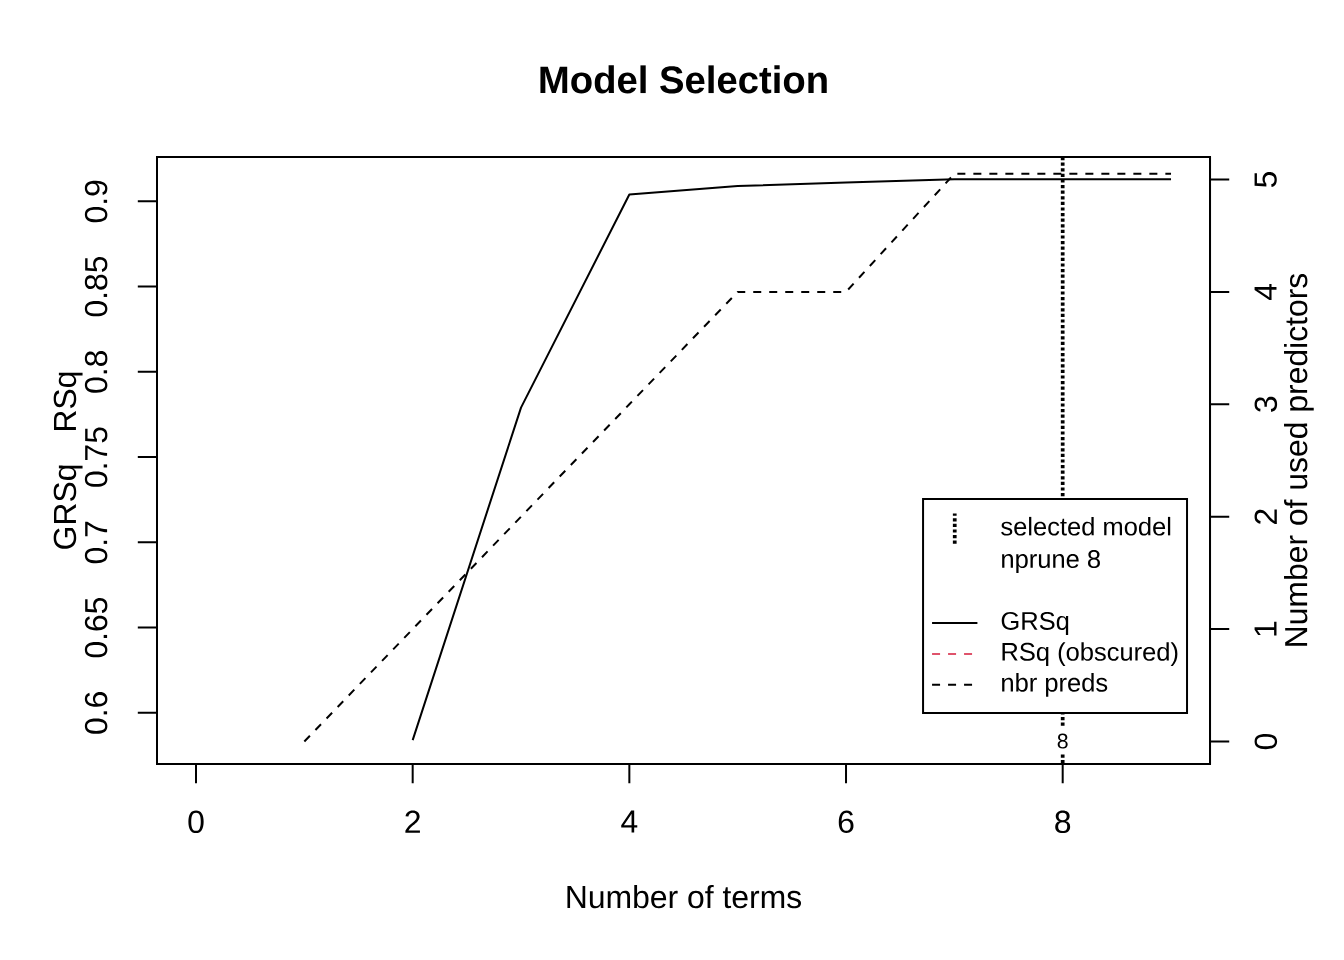  Describe the element at coordinates (96, 713) in the screenshot. I see `y-tick-label: 0.6` at that location.